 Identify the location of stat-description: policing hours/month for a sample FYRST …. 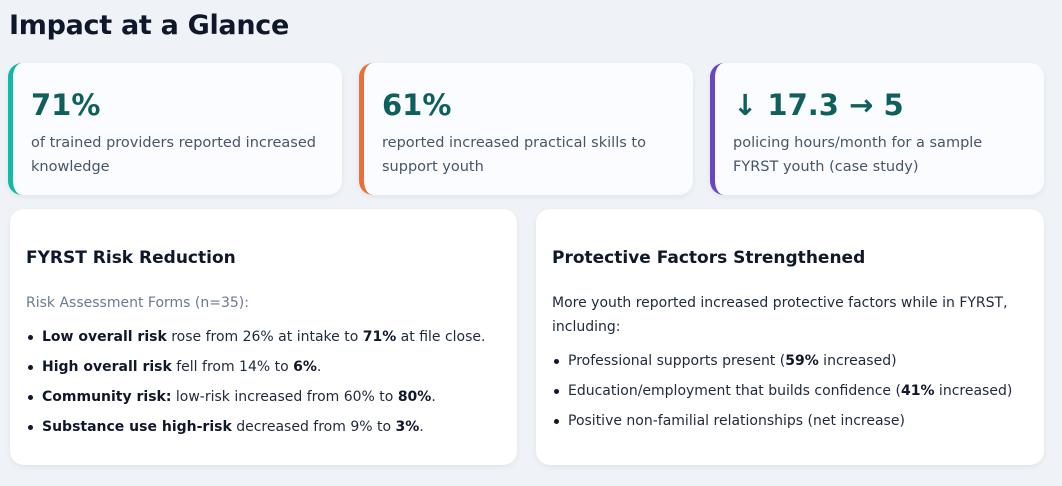
(858, 155).